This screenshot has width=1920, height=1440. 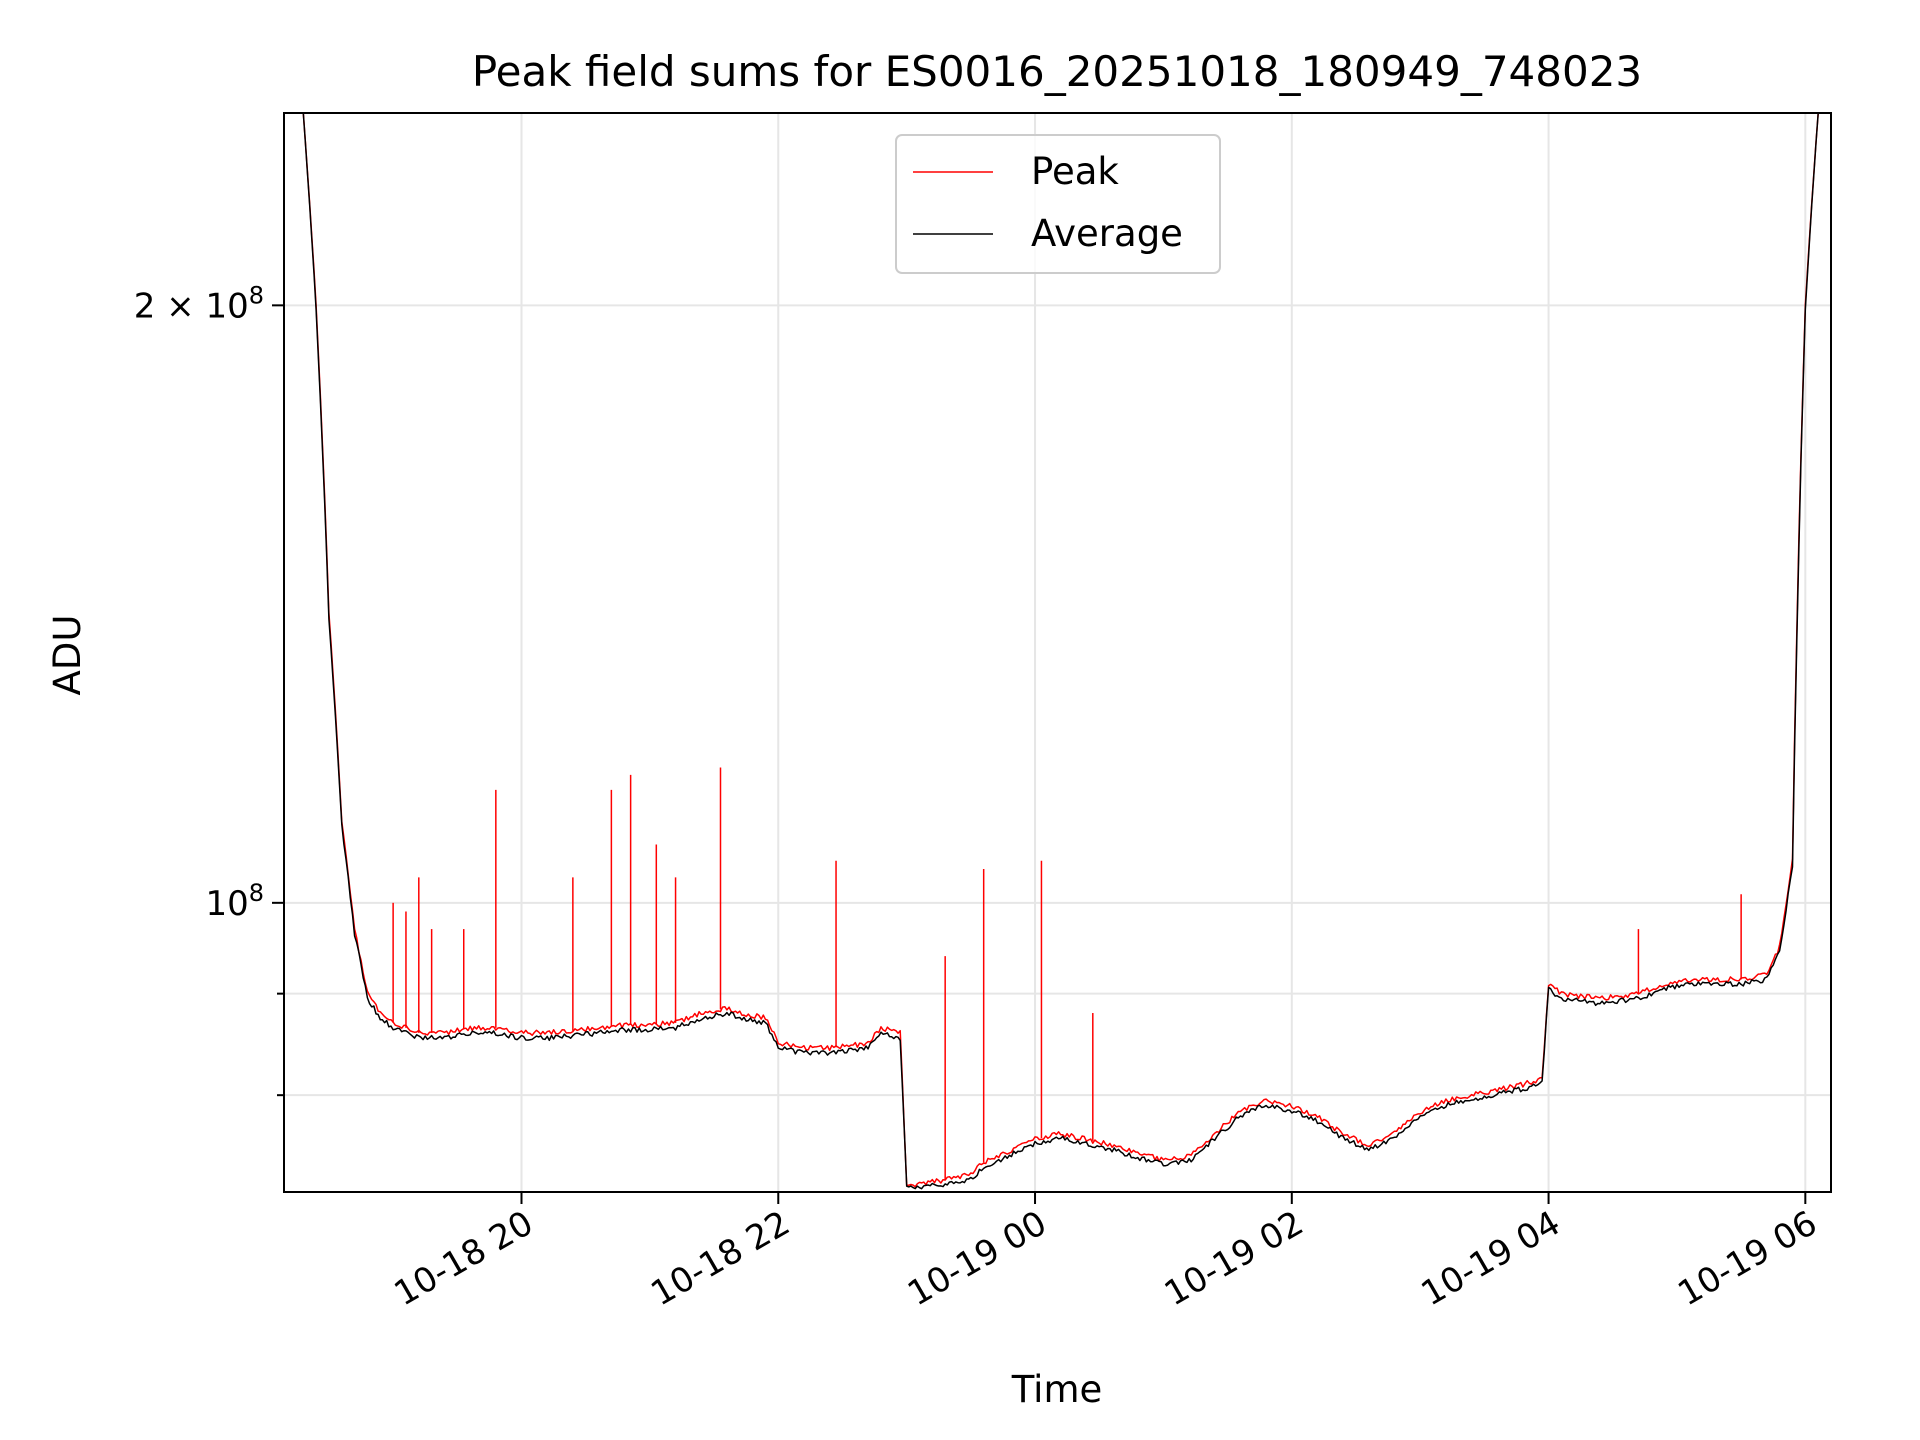 I want to click on x-tick-label: 10-19 04, so click(x=1491, y=1258).